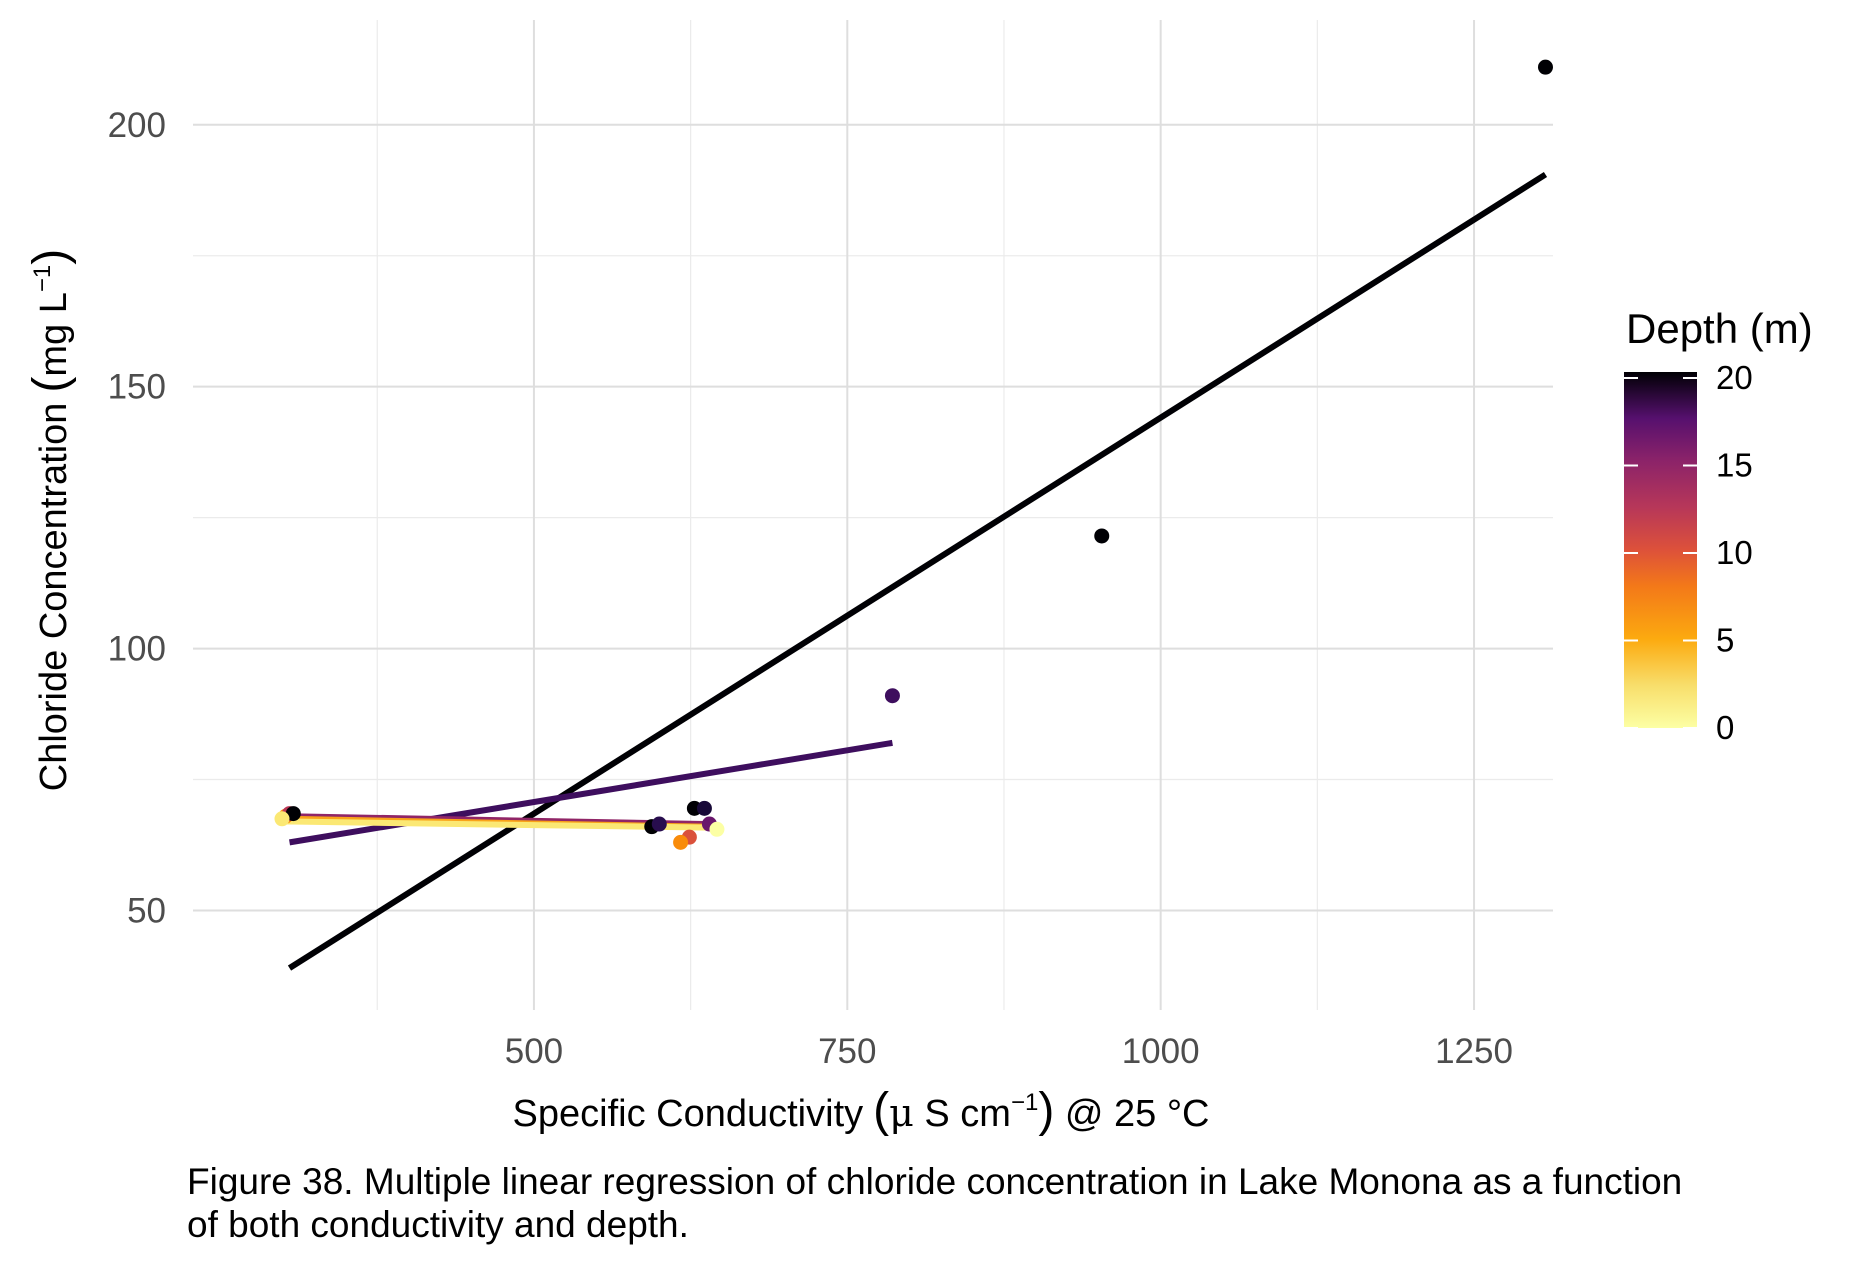 This screenshot has height=1275, width=1875. I want to click on legend-title: Depth (m), so click(1719, 328).